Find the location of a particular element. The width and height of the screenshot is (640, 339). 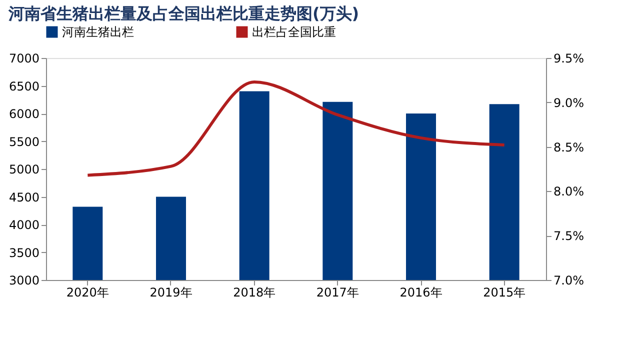

y2-tick-label: 9.5% is located at coordinates (569, 59).